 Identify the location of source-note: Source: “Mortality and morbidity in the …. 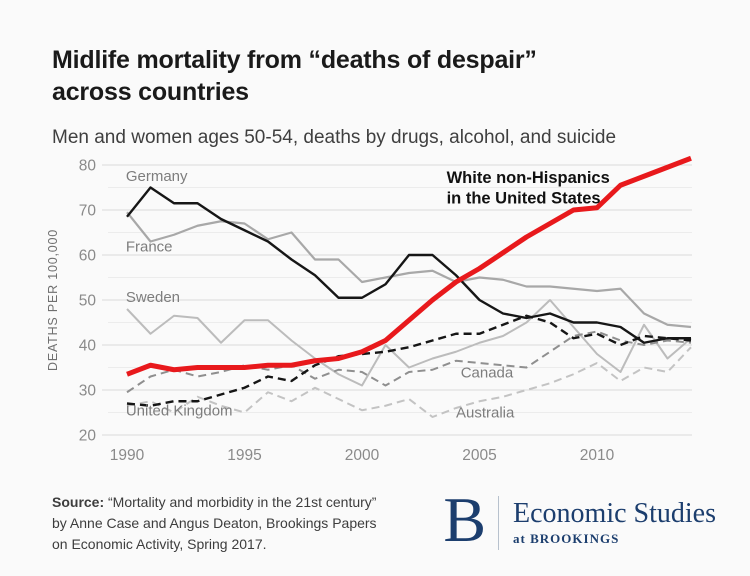
(247, 523).